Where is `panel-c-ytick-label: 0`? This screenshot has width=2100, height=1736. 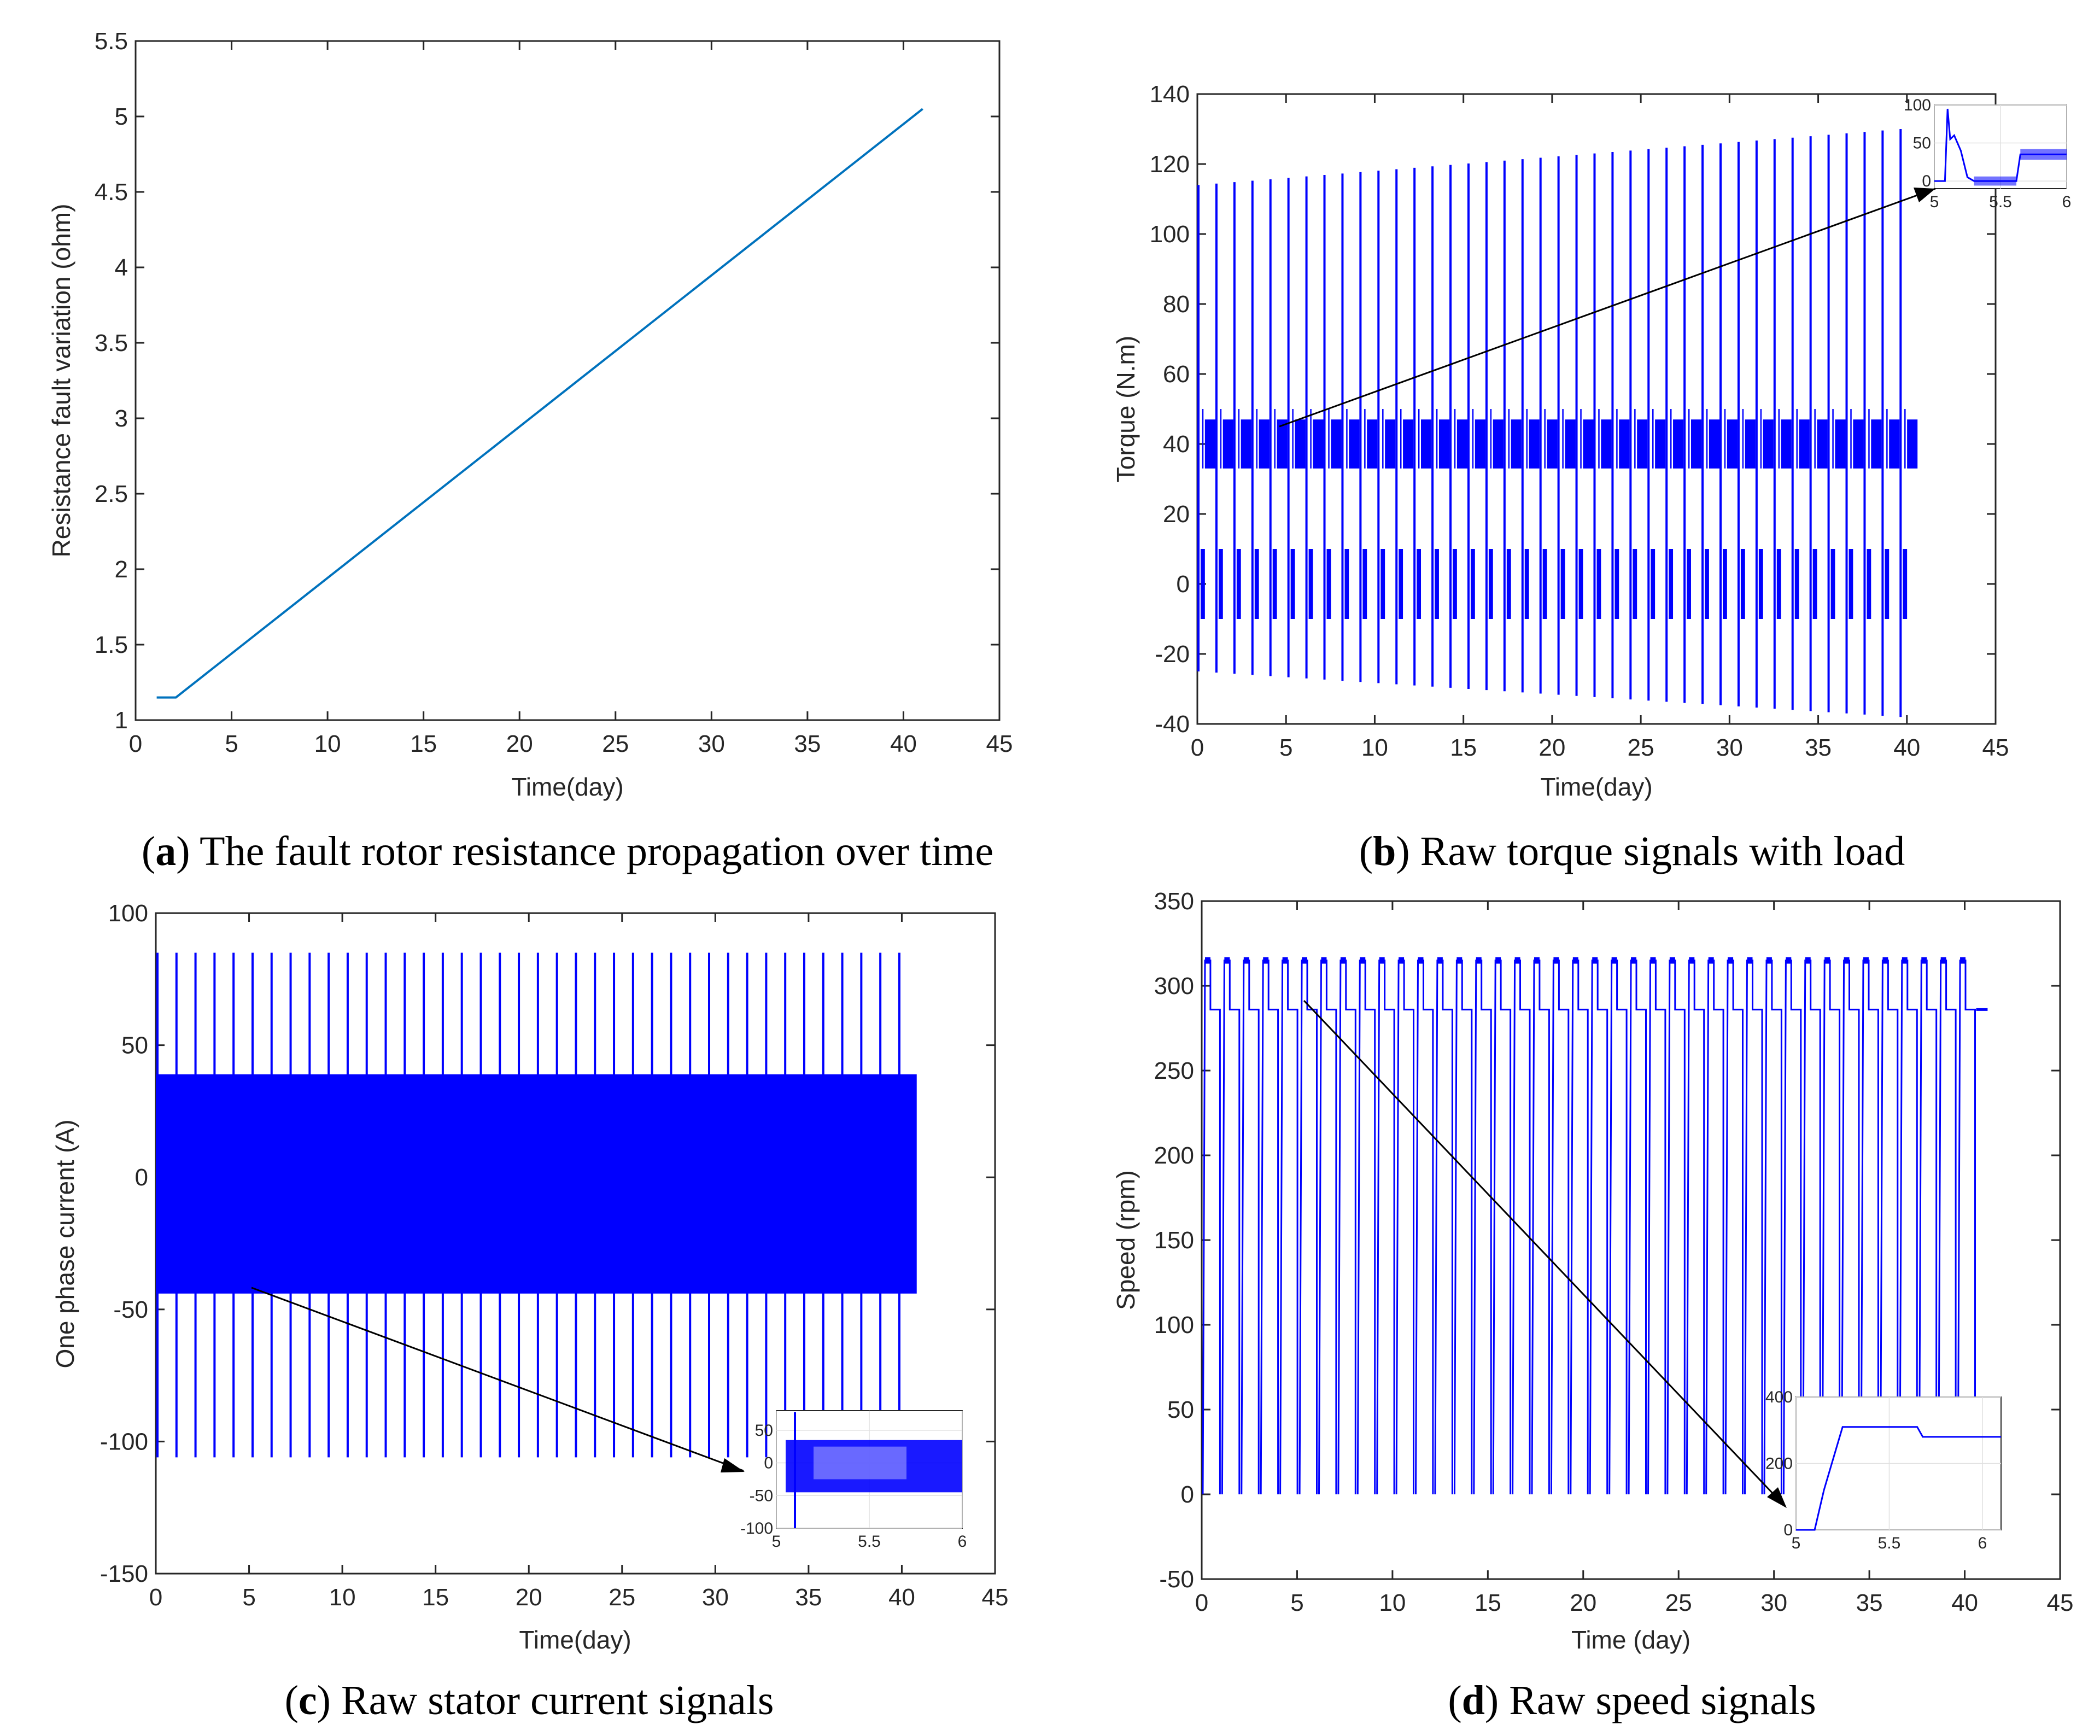
panel-c-ytick-label: 0 is located at coordinates (141, 1177).